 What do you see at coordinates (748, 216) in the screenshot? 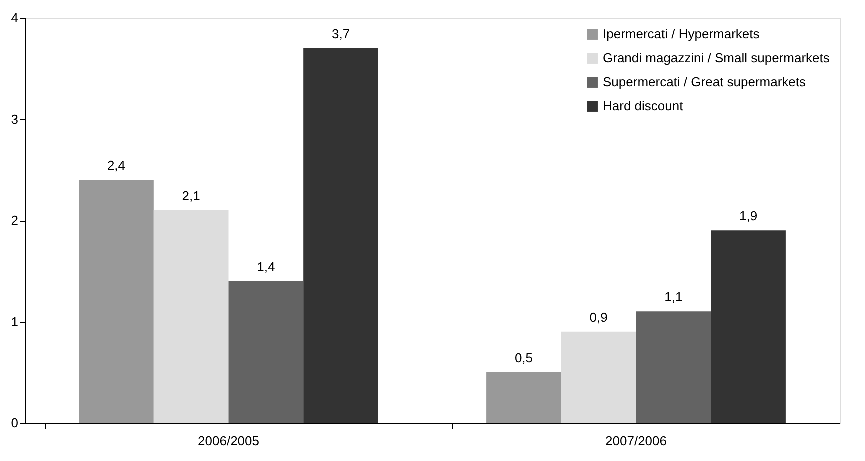
I see `data-label: 1,9` at bounding box center [748, 216].